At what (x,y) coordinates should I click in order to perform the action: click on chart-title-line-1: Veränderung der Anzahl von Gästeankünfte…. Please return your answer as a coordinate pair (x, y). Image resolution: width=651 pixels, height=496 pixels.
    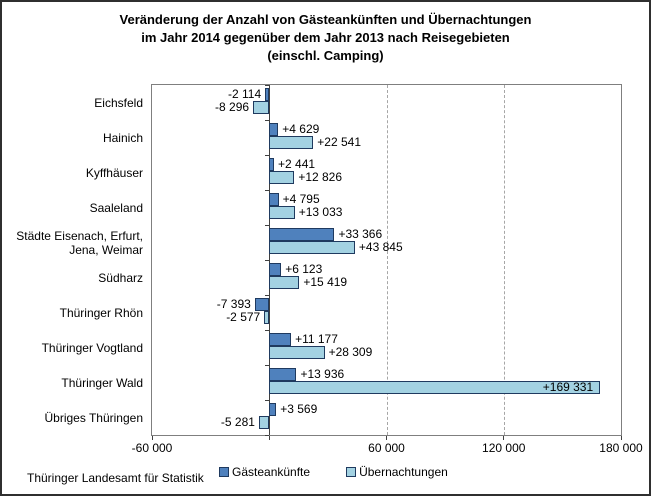
    Looking at the image, I should click on (325, 19).